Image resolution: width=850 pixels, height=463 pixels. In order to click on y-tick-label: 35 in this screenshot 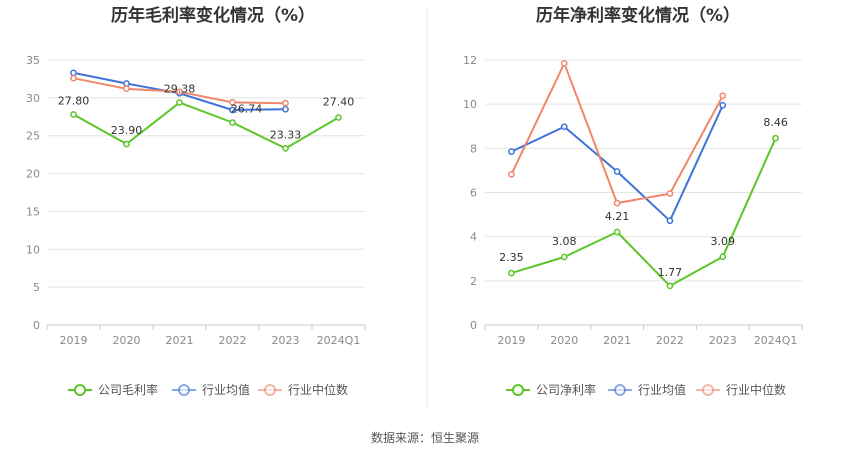, I will do `click(33, 60)`.